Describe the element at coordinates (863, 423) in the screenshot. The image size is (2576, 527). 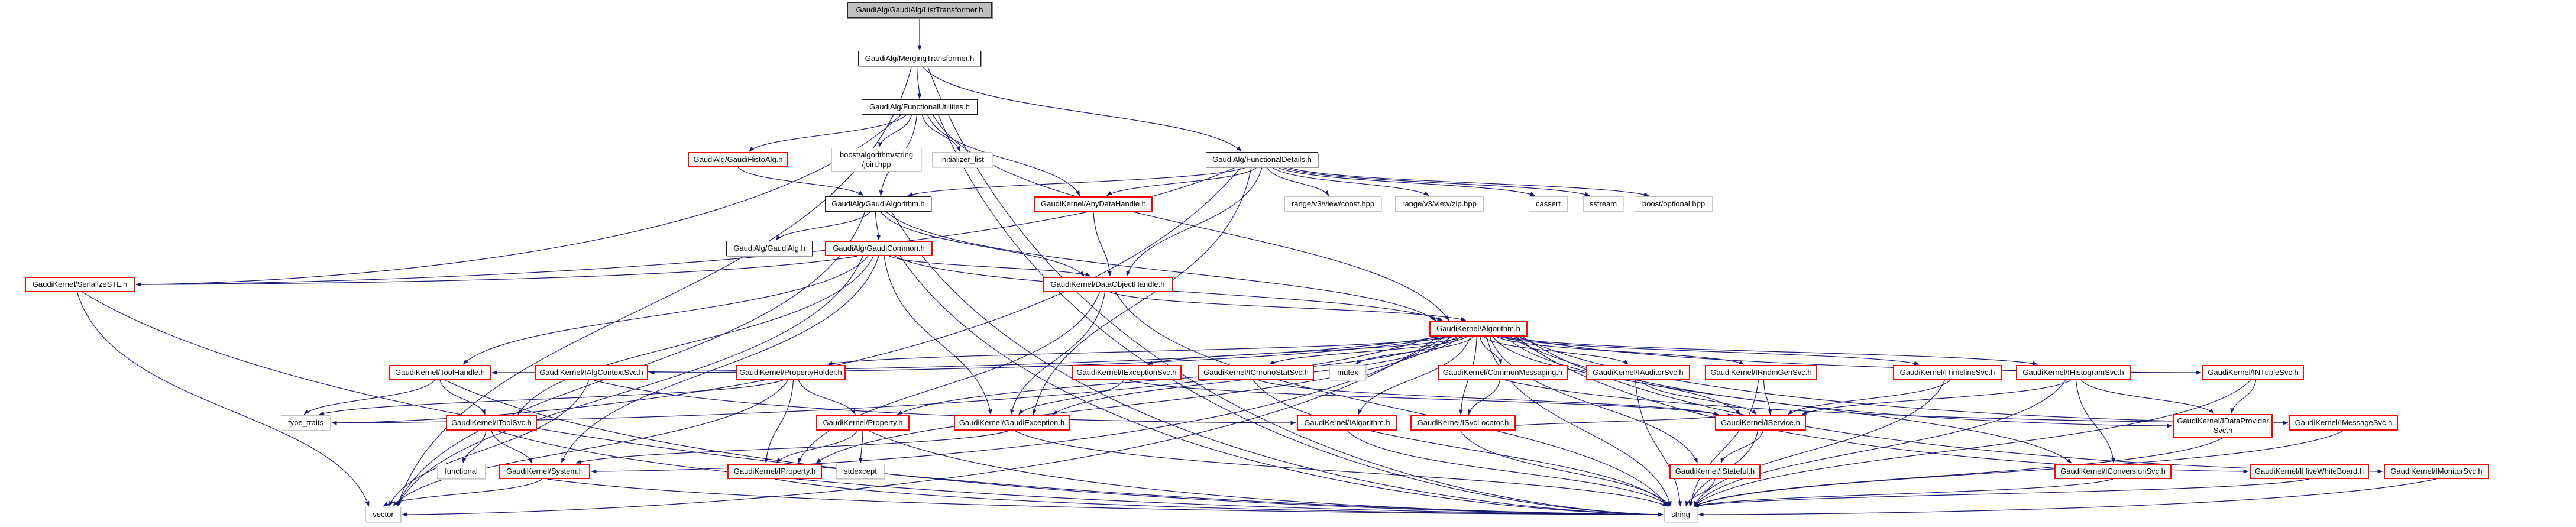
I see `graph-node-prop: GaudiKernel/Property.h` at that location.